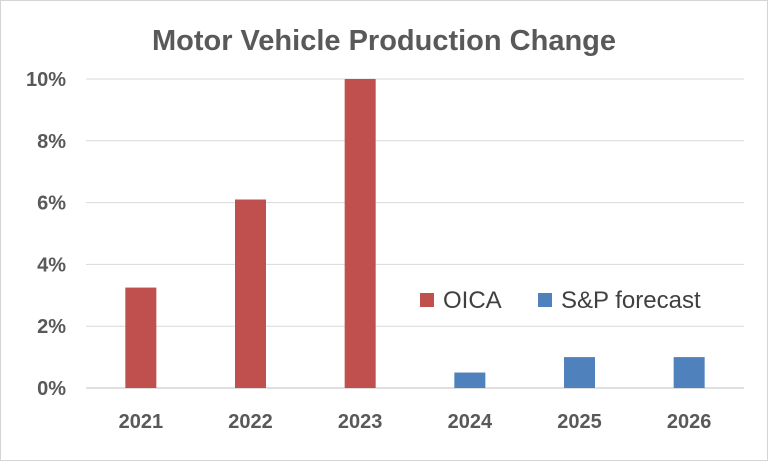  I want to click on x-tick-label: 2025, so click(579, 422).